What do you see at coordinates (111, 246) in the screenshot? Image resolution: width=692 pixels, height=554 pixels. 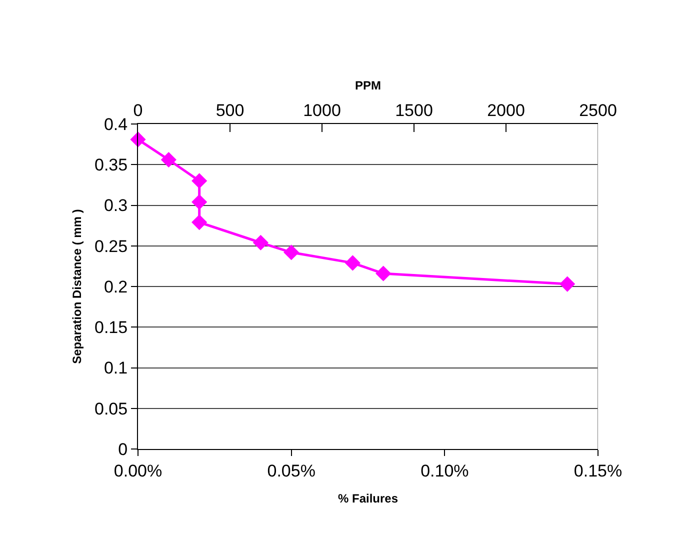 I see `y-tick-label: 0.25` at bounding box center [111, 246].